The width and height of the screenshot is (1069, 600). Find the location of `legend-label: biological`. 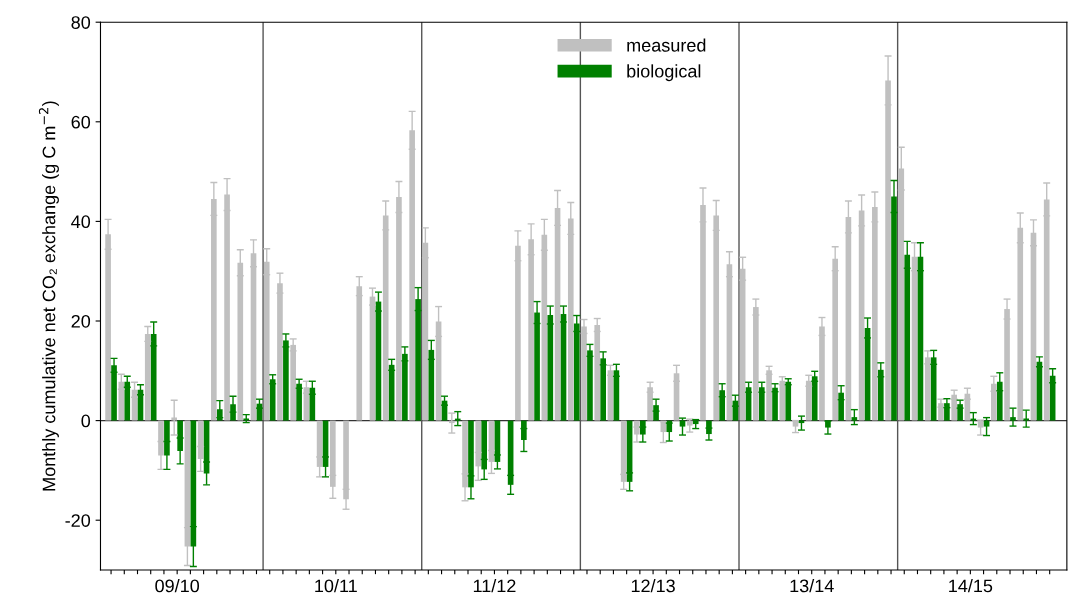

legend-label: biological is located at coordinates (664, 73).